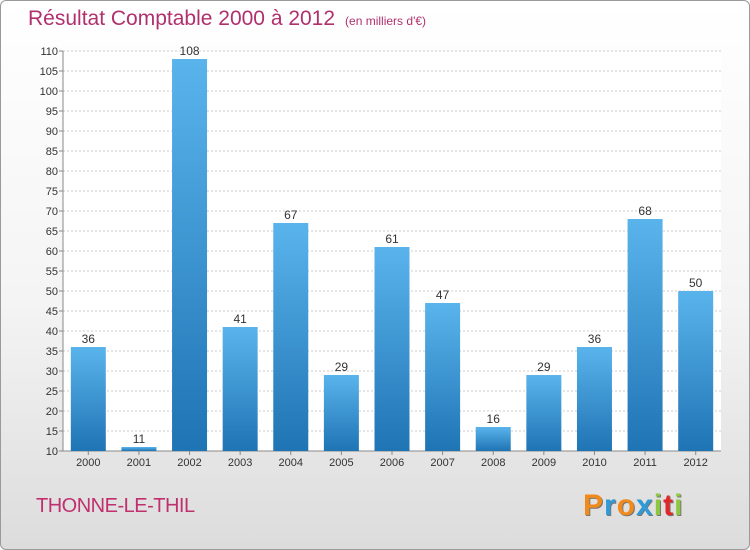 Image resolution: width=750 pixels, height=550 pixels. Describe the element at coordinates (240, 463) in the screenshot. I see `x-tick-label: 2003` at that location.